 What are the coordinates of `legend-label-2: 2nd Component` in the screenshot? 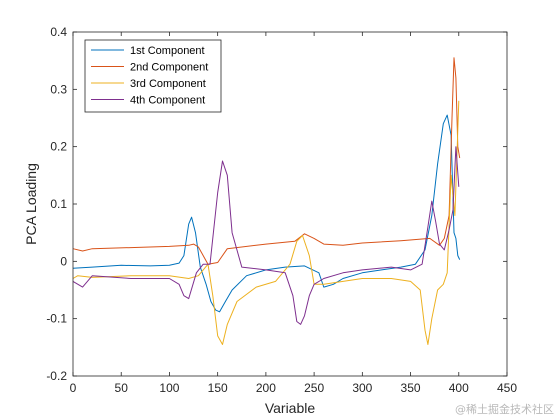 It's located at (169, 68).